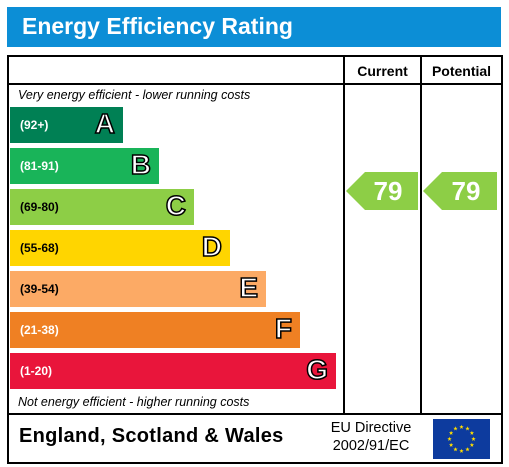  What do you see at coordinates (84, 166) in the screenshot?
I see `band-b: (81-91) B` at bounding box center [84, 166].